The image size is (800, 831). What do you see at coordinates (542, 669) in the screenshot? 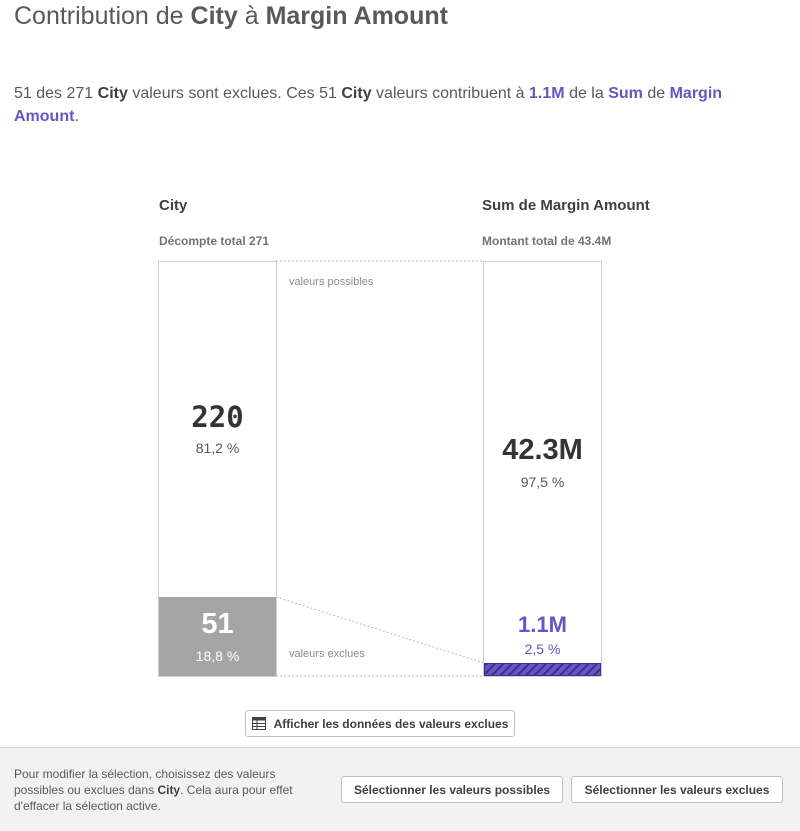
I see `right-bar-excluded` at bounding box center [542, 669].